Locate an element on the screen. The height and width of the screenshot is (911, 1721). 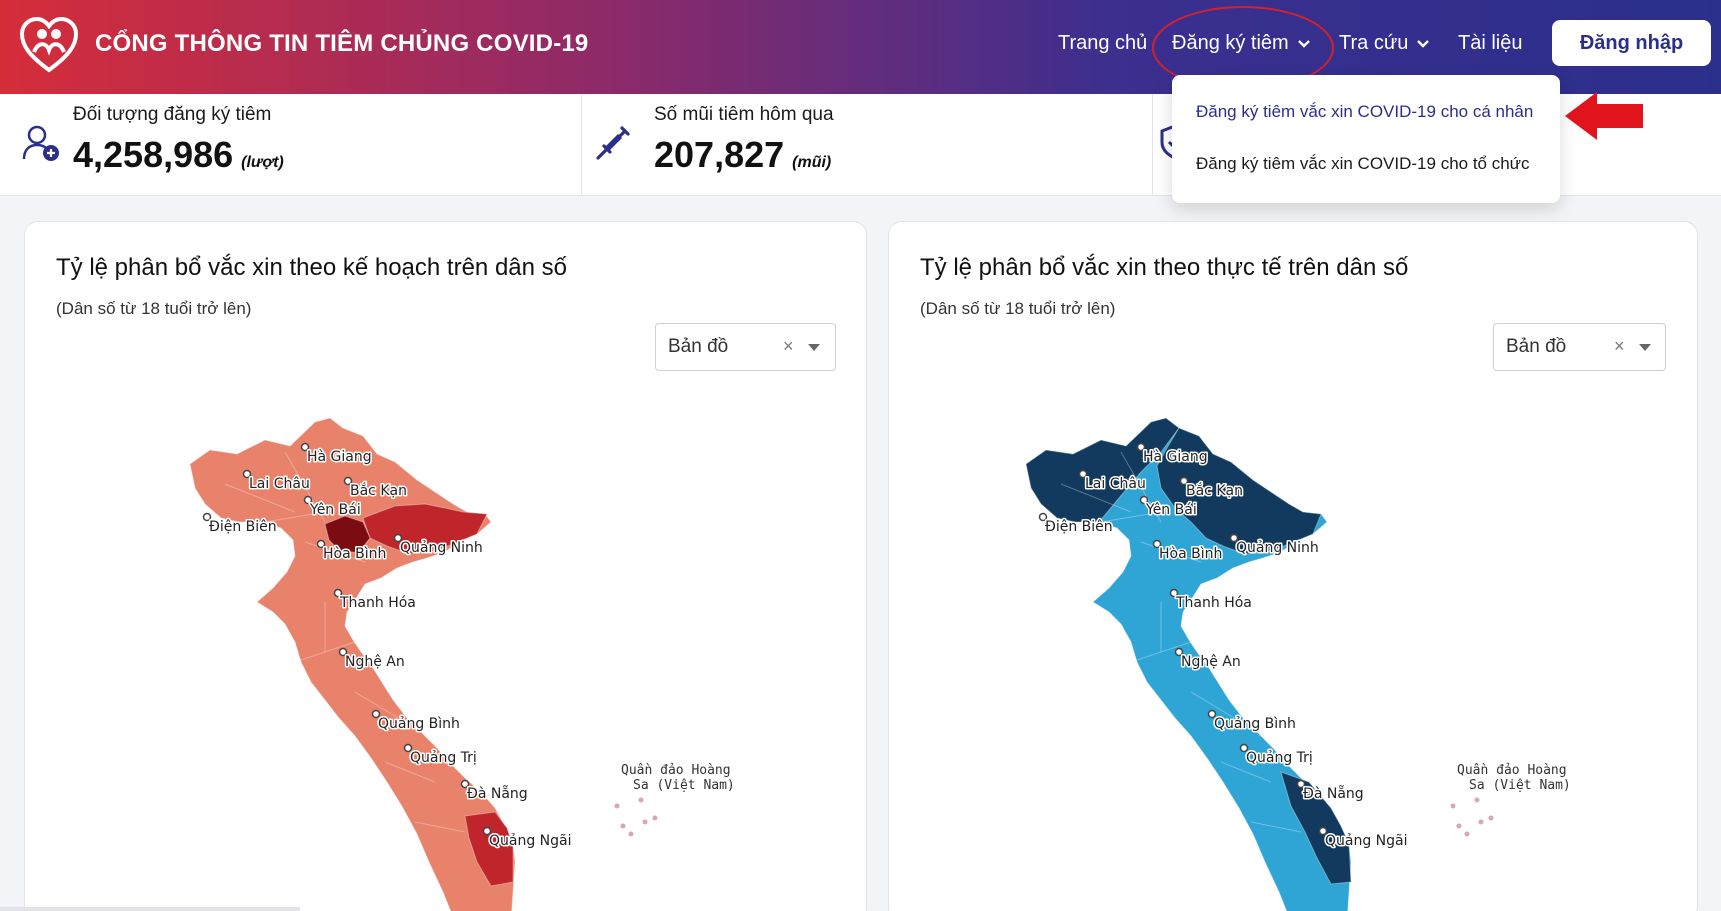
scrollbar-track is located at coordinates (150, 909).